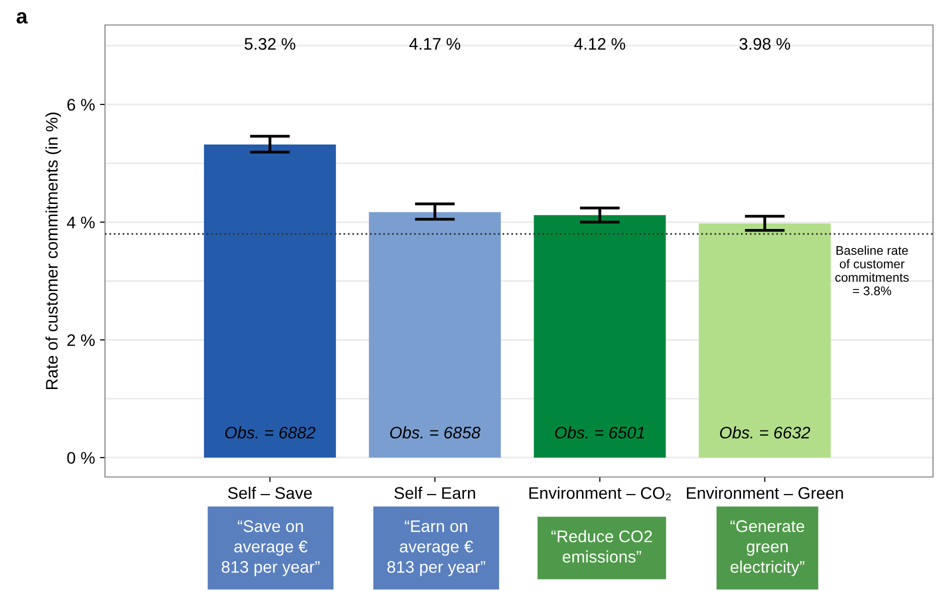  What do you see at coordinates (22, 18) in the screenshot?
I see `chart-title: a` at bounding box center [22, 18].